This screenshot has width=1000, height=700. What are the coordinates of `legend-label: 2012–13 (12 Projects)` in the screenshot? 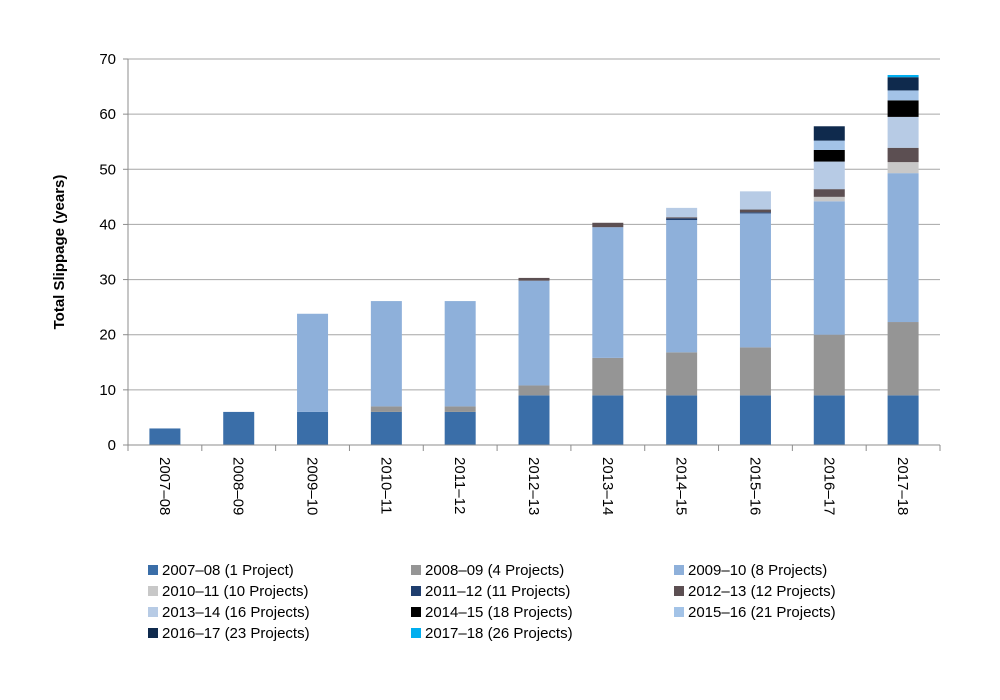 It's located at (762, 591).